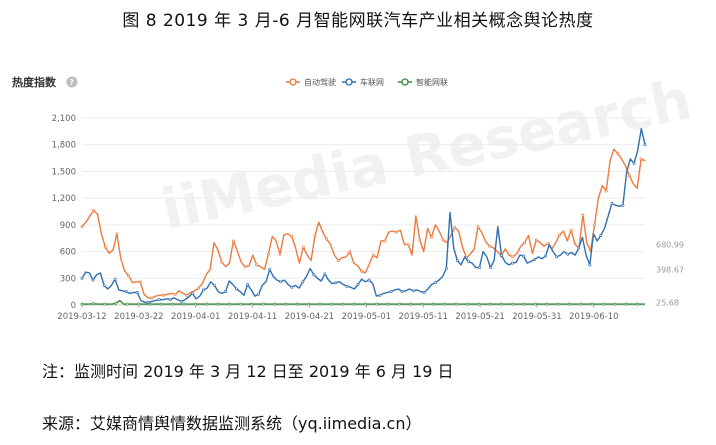 This screenshot has width=716, height=445. I want to click on end-labels: 680.99 398.67 25.68, so click(670, 273).